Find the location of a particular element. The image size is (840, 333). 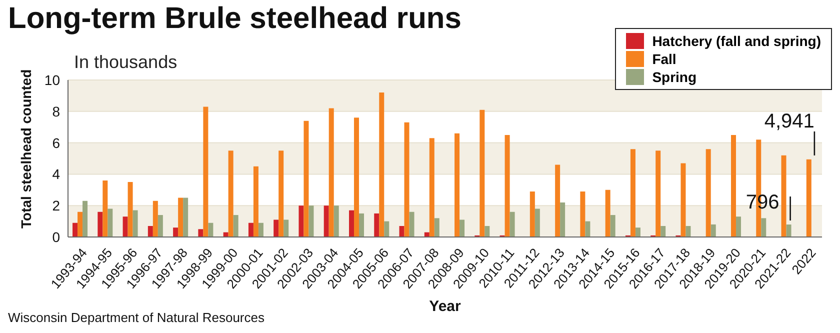

chart-subtitle: In thousands is located at coordinates (126, 62).